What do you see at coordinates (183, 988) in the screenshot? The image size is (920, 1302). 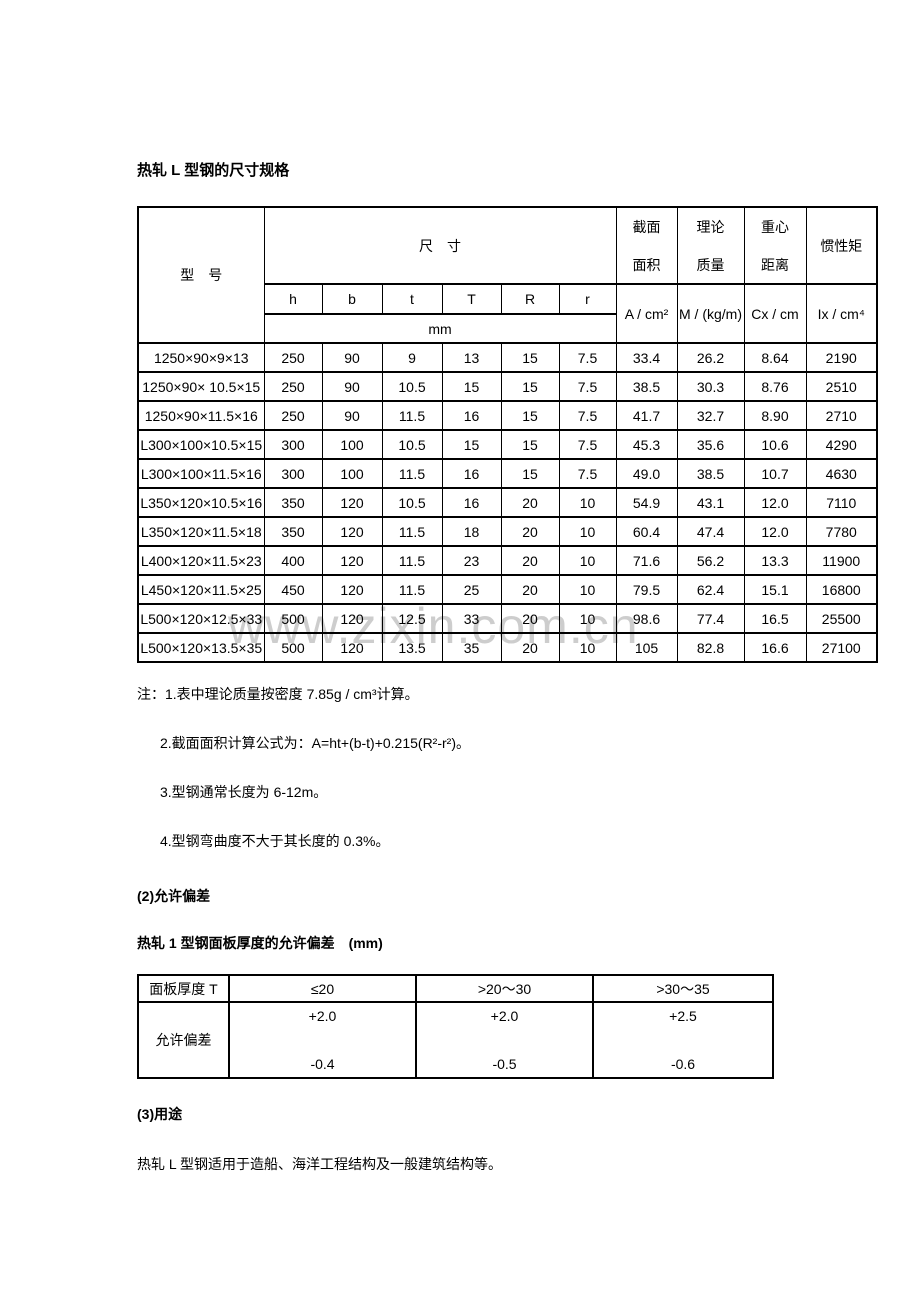 I see `thickness-header: 面板厚度 T` at bounding box center [183, 988].